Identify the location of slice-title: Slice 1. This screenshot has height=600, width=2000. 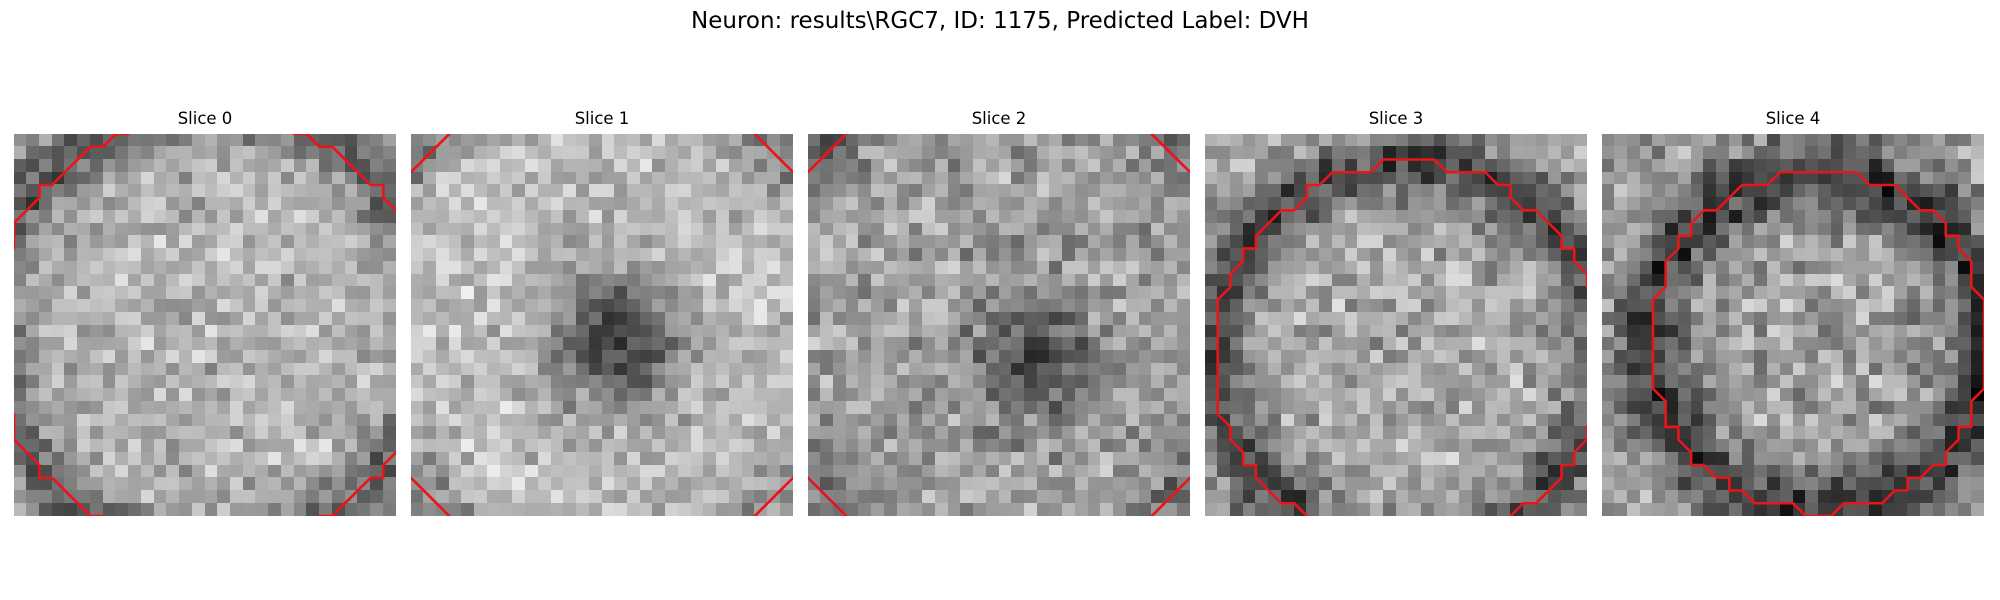
(602, 118).